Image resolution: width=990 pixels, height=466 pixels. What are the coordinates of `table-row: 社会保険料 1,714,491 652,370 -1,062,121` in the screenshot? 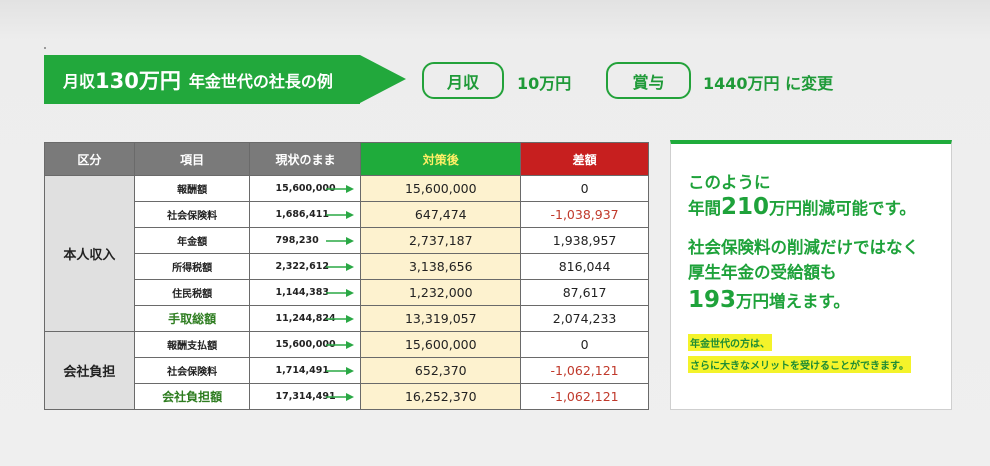 It's located at (347, 370).